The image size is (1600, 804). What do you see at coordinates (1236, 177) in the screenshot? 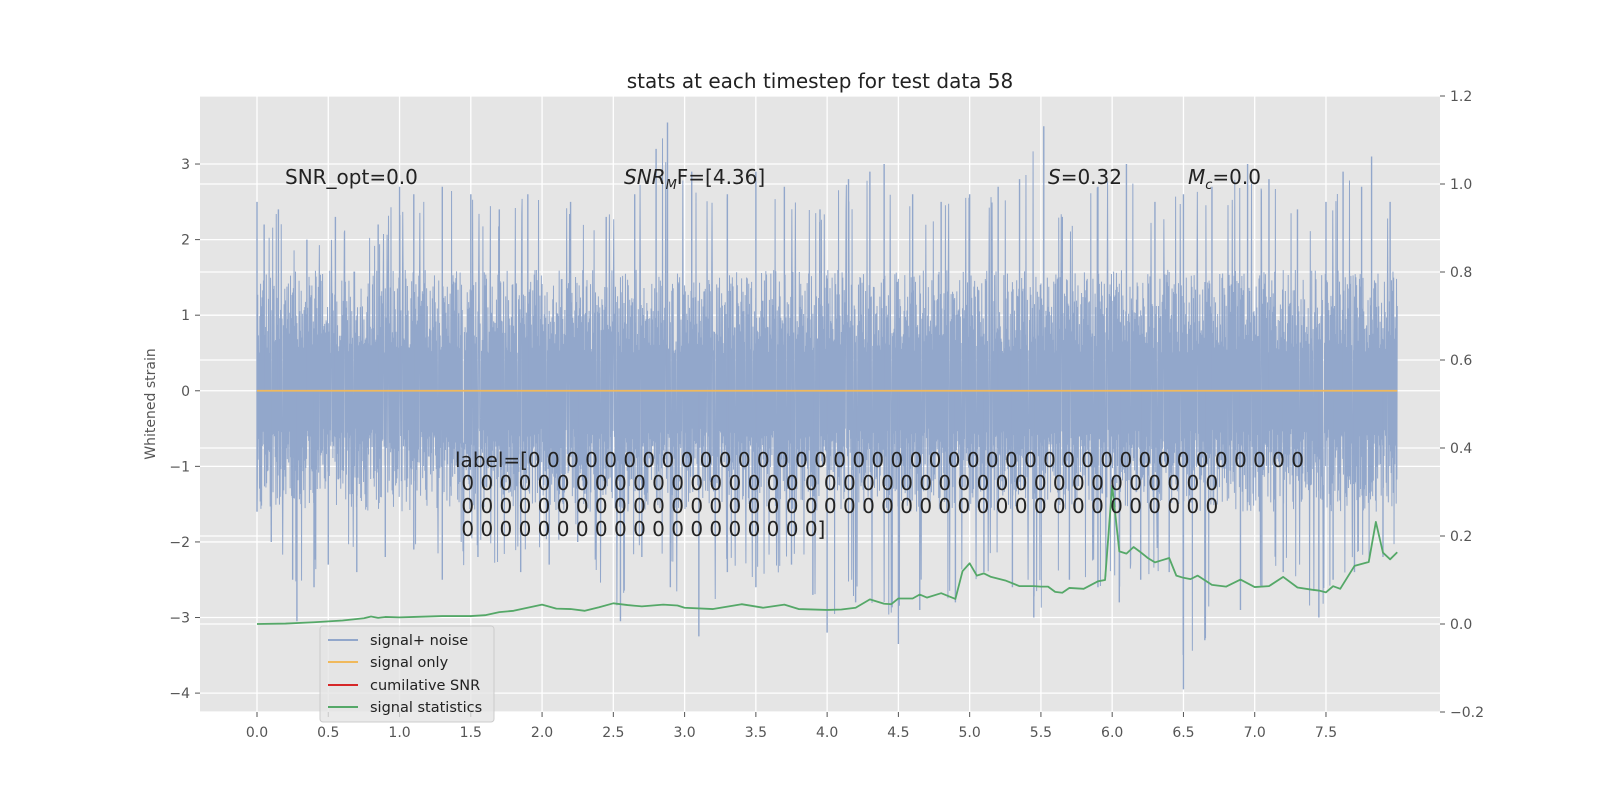
I see `mc-rest: =0.0` at bounding box center [1236, 177].